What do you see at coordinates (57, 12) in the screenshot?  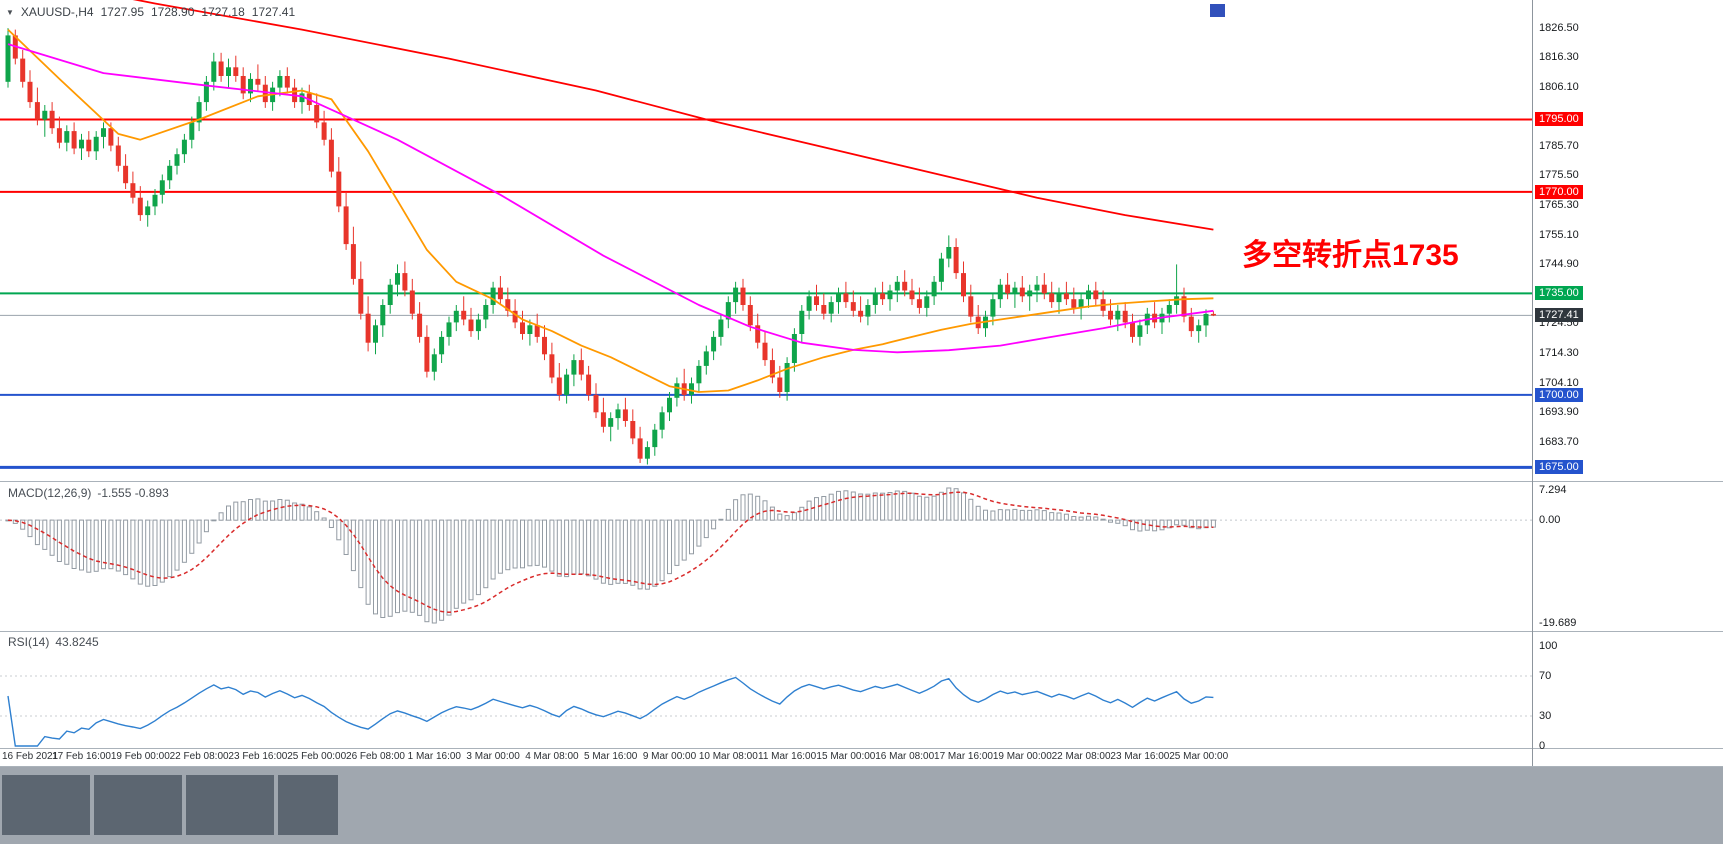 I see `symbol-timeframe-label: XAUUSD-,H4` at bounding box center [57, 12].